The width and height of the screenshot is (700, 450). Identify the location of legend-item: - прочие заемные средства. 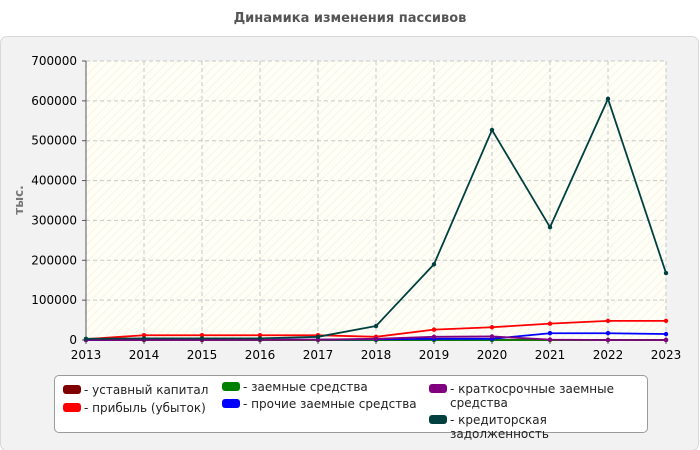
(322, 404).